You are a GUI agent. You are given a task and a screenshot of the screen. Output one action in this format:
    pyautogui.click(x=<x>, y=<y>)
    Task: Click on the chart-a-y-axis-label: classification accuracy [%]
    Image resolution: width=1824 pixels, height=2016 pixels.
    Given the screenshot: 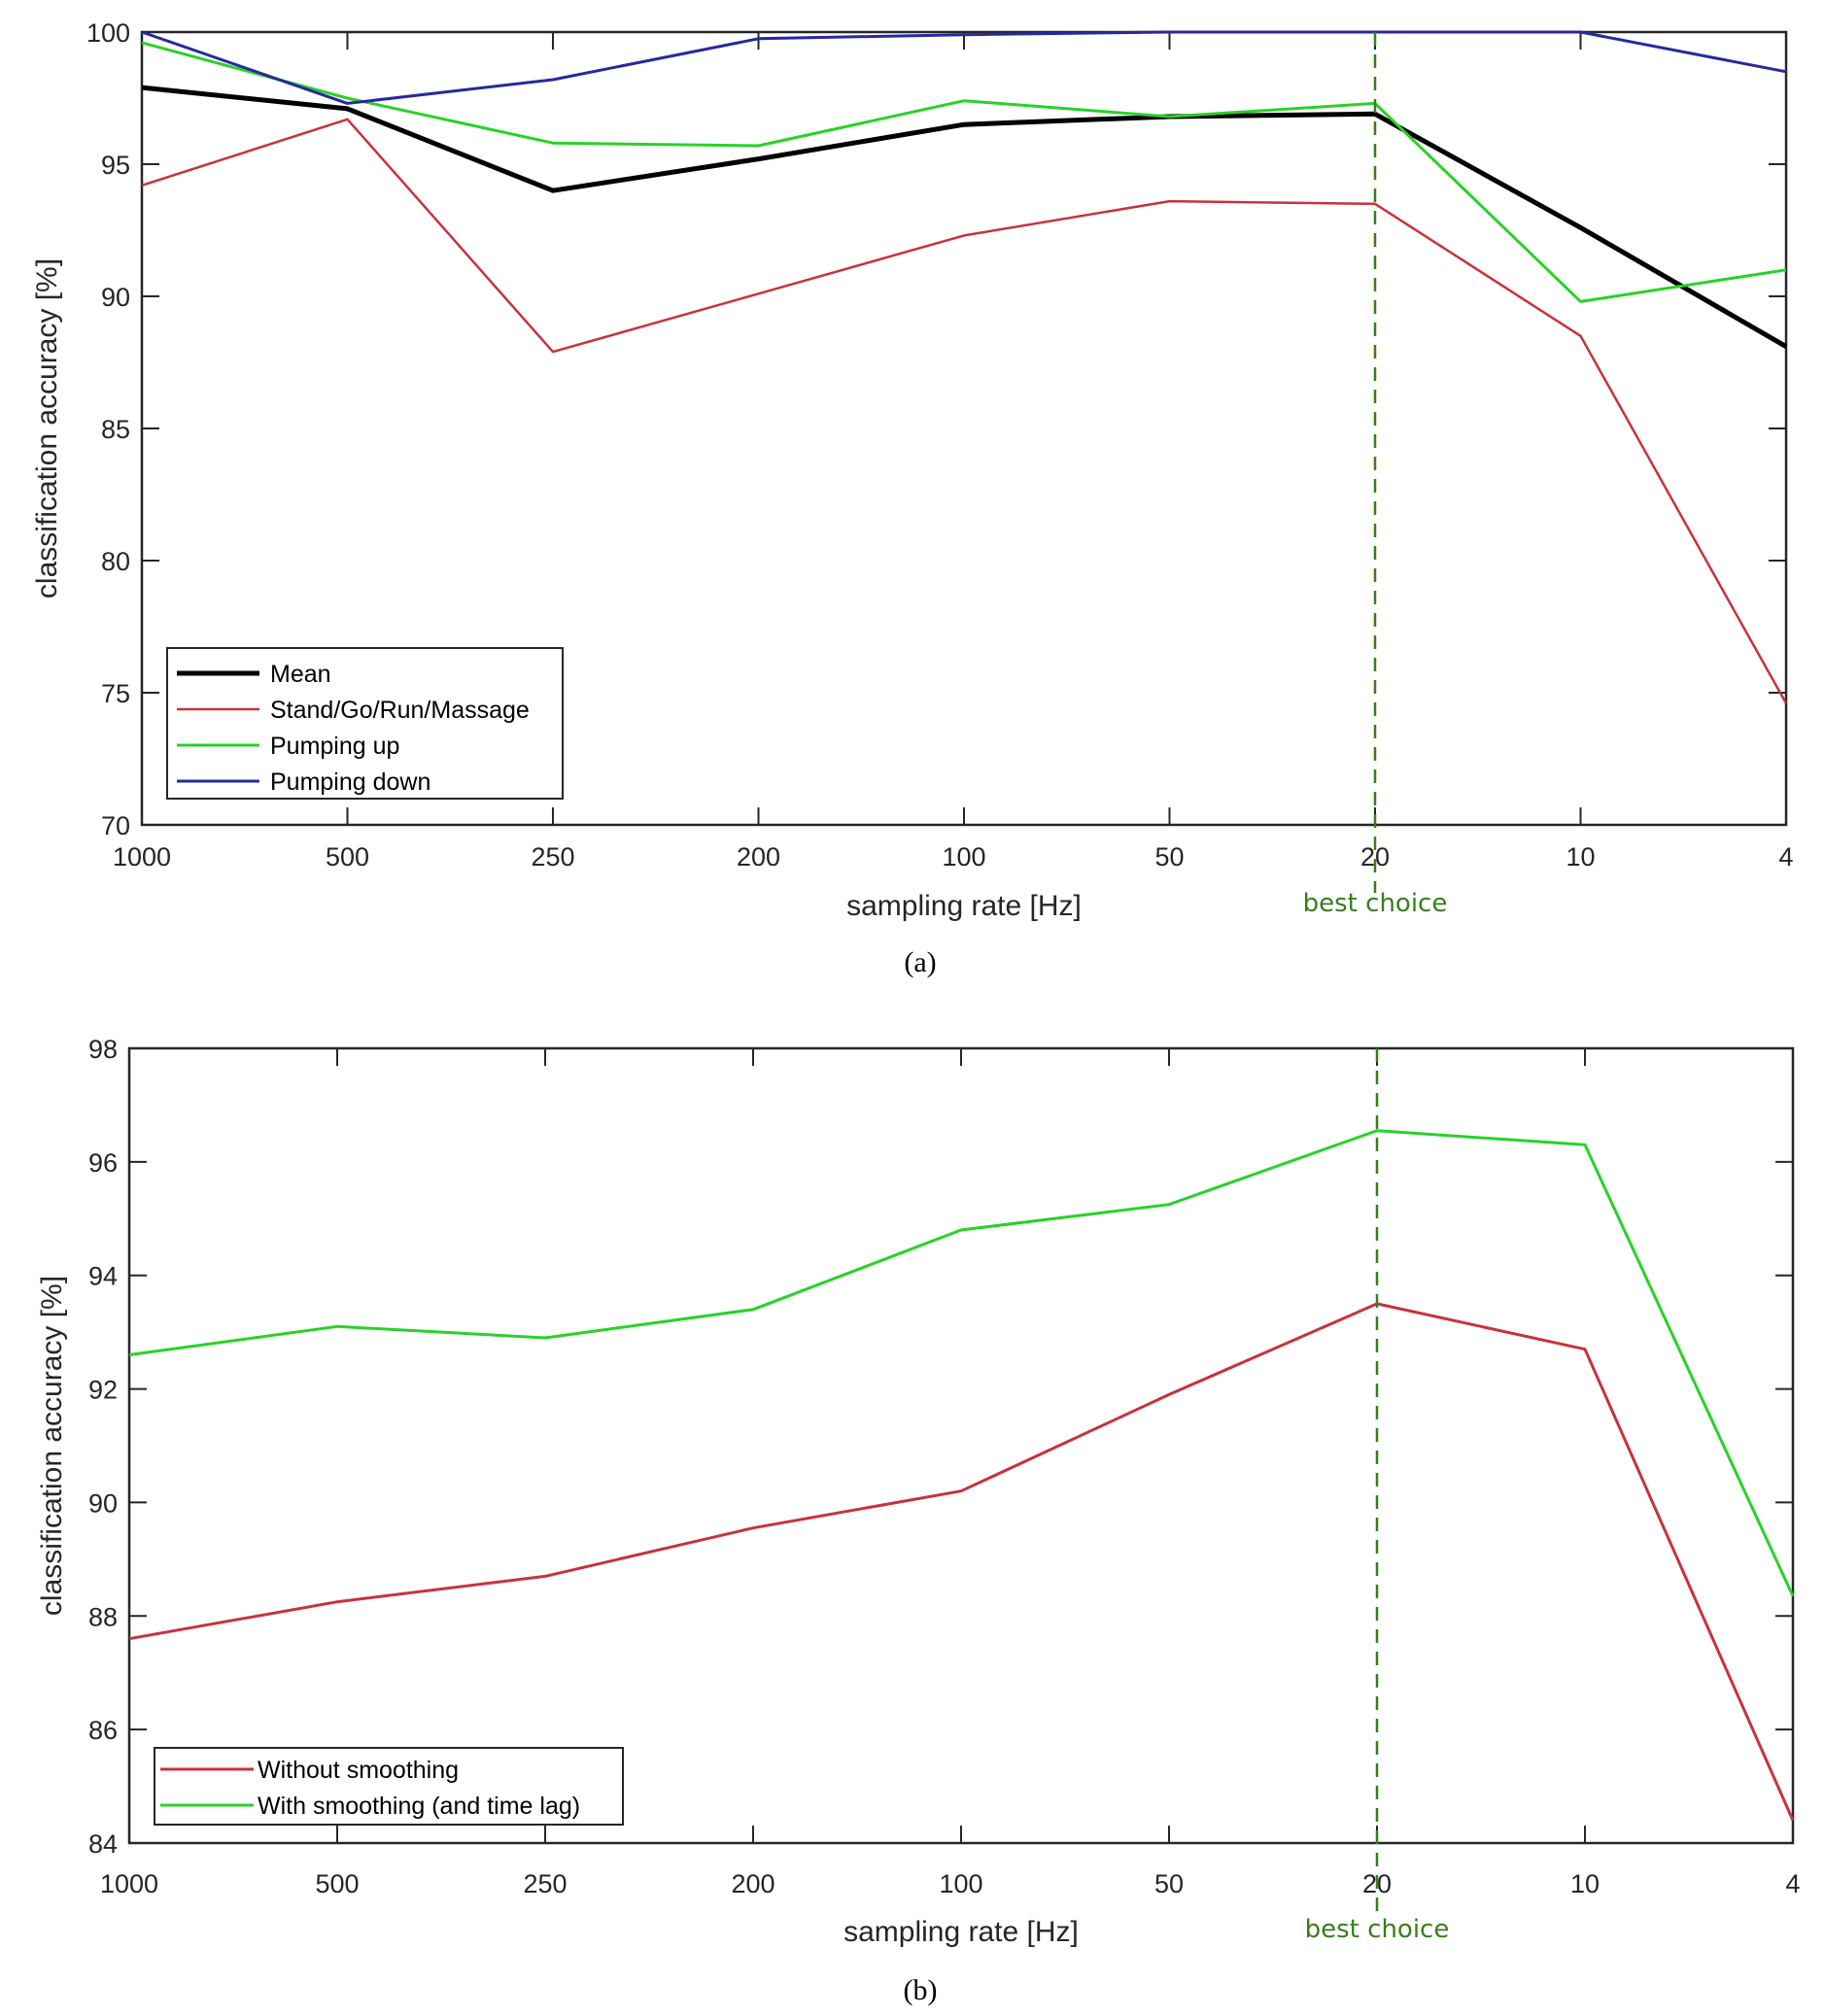 What is the action you would take?
    pyautogui.click(x=47, y=428)
    